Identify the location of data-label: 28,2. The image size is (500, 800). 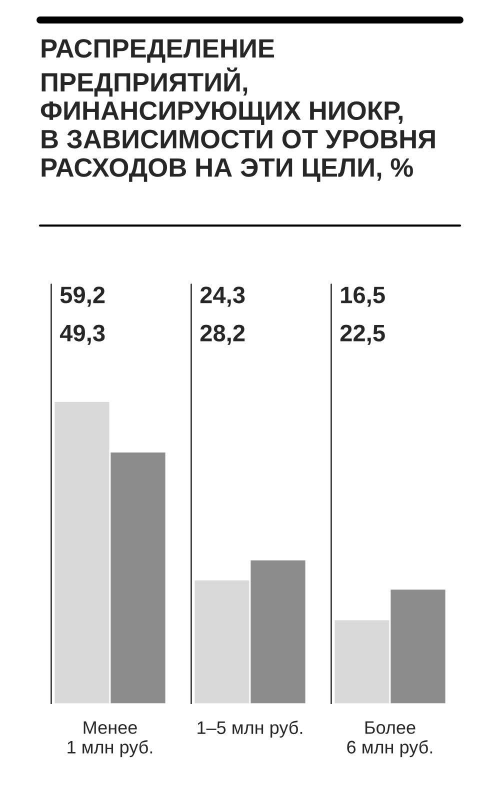
(222, 334).